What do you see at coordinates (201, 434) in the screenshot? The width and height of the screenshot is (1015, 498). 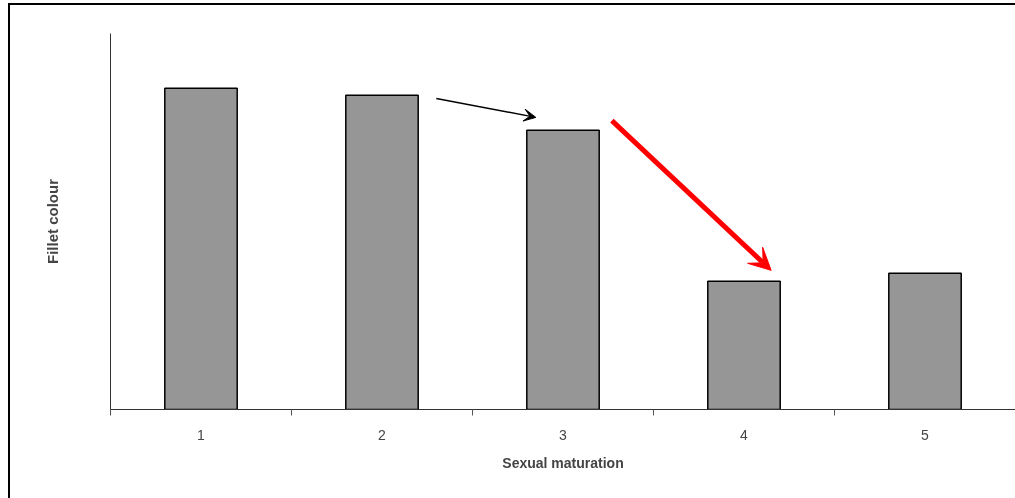 I see `x-tick-label: 1` at bounding box center [201, 434].